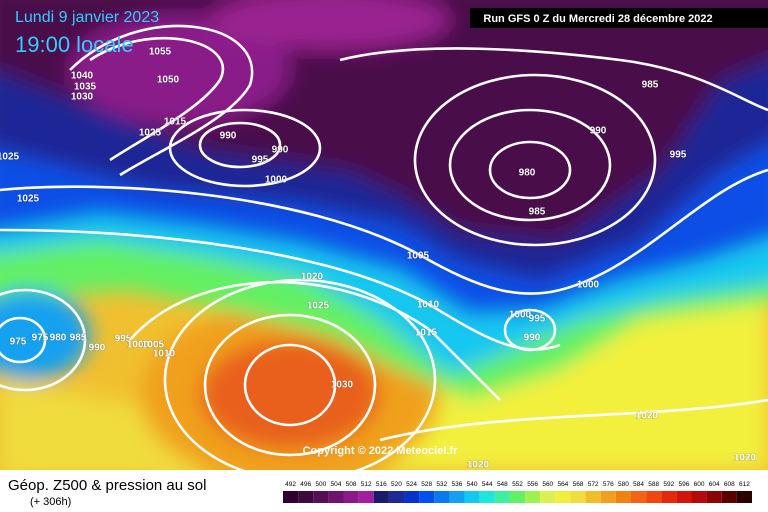  I want to click on colorbar-label: 592, so click(668, 484).